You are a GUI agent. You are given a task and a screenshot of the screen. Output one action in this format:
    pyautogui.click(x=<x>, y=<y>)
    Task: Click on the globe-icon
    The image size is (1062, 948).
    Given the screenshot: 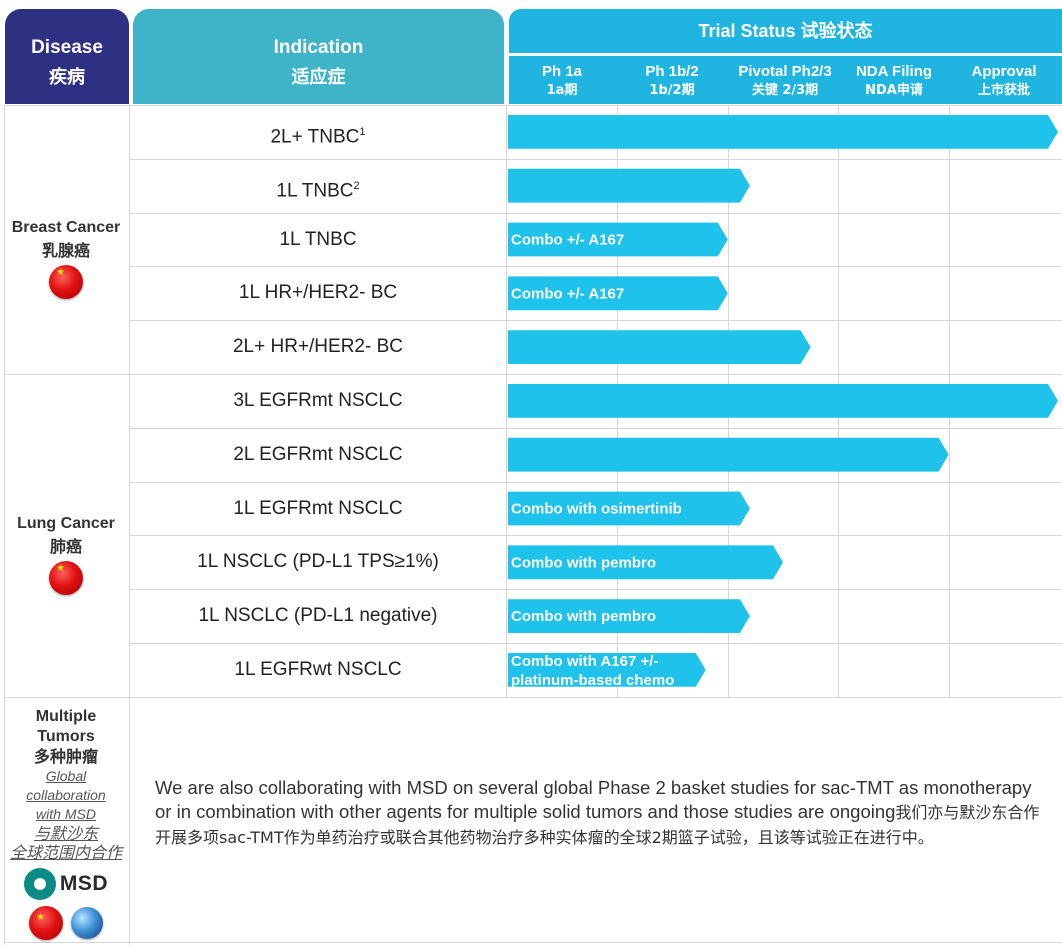 What is the action you would take?
    pyautogui.click(x=87, y=923)
    